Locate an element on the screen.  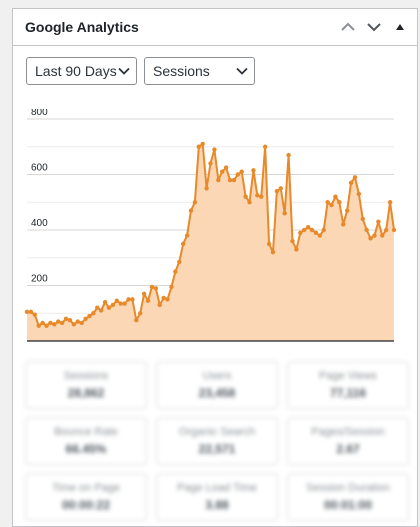
stat-label: Session Duration is located at coordinates (348, 488).